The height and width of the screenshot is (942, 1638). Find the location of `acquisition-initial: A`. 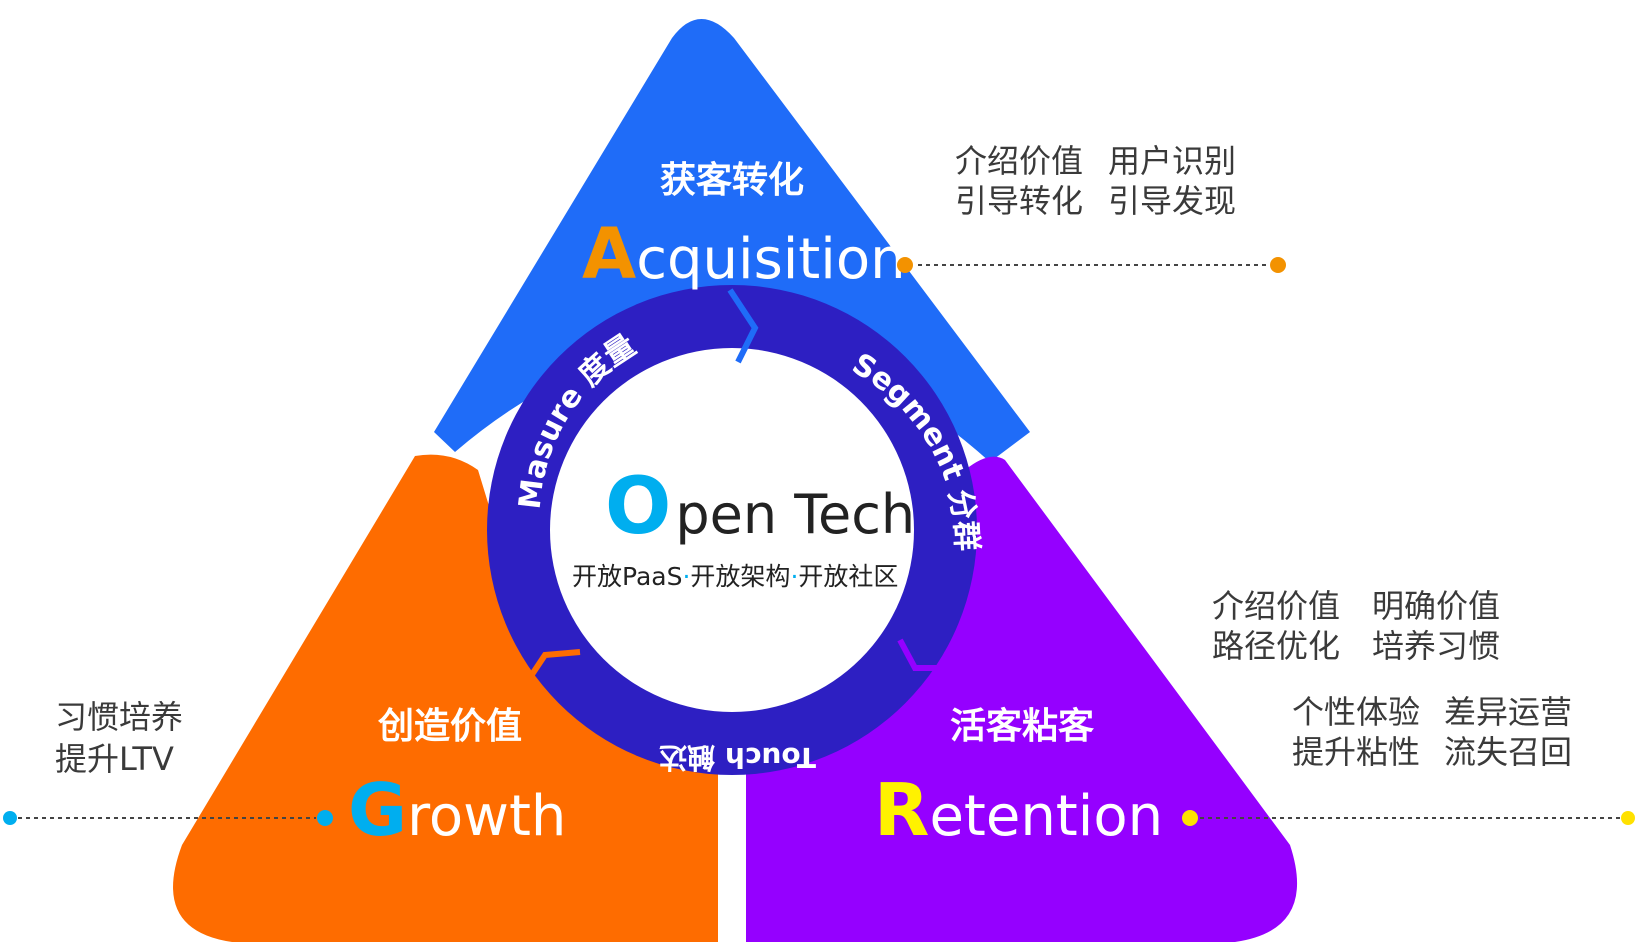

acquisition-initial: A is located at coordinates (609, 254).